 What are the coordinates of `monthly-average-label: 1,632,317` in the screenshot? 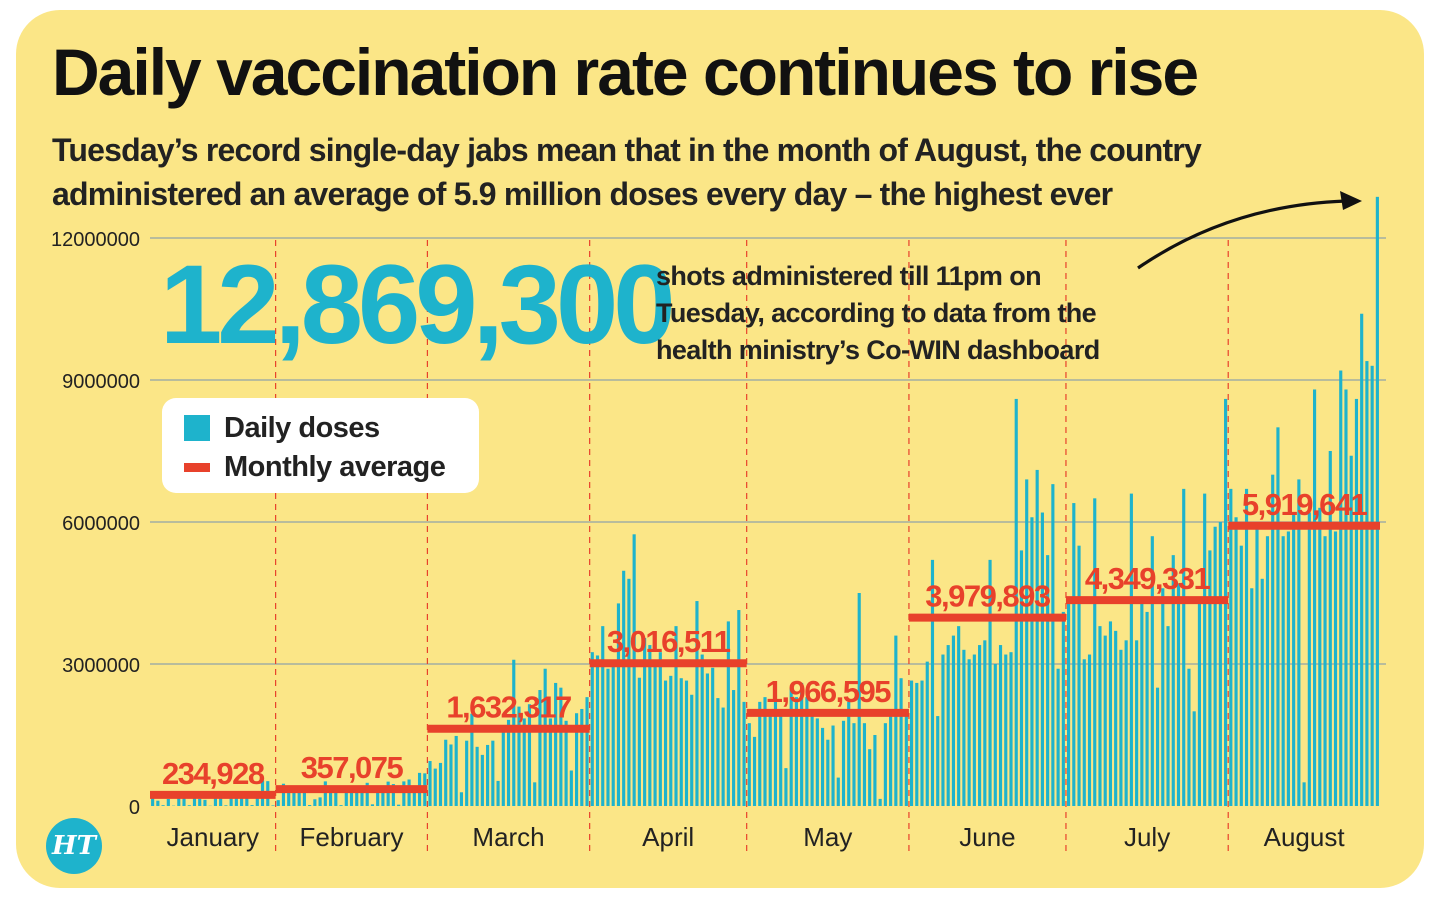 It's located at (508, 707).